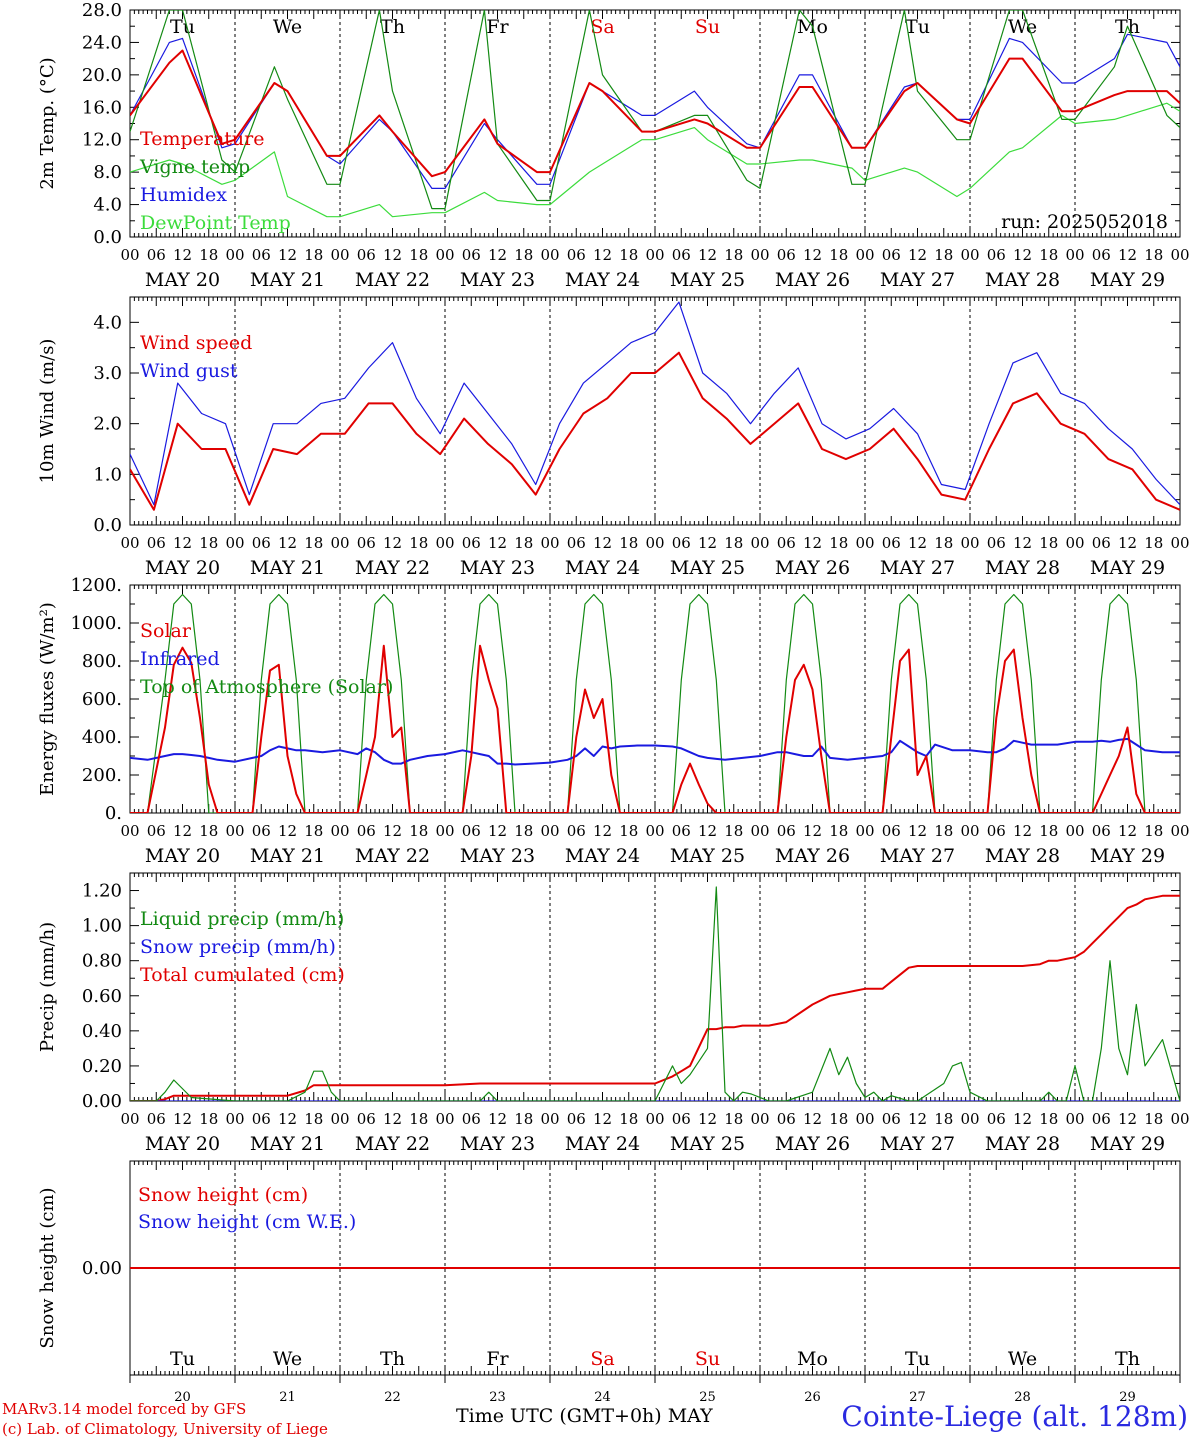 This screenshot has height=1440, width=1194. What do you see at coordinates (107, 322) in the screenshot?
I see `y-tick-label: 4.0` at bounding box center [107, 322].